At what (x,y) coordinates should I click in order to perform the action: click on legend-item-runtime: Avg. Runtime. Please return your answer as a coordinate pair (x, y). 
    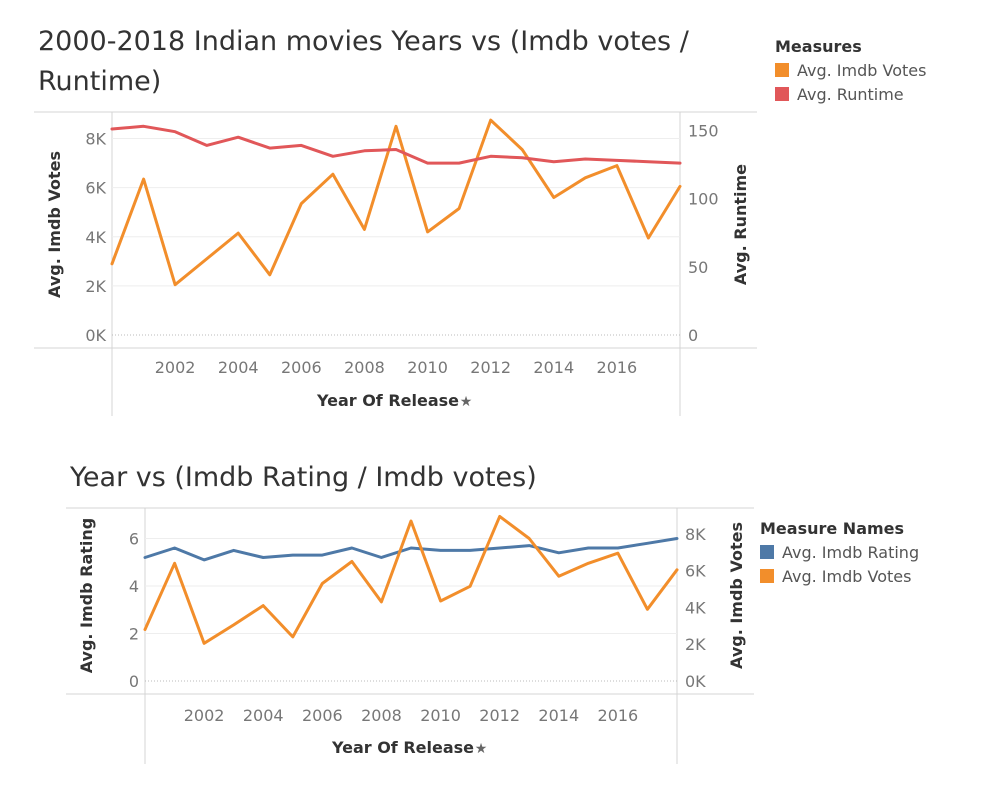
    Looking at the image, I should click on (850, 94).